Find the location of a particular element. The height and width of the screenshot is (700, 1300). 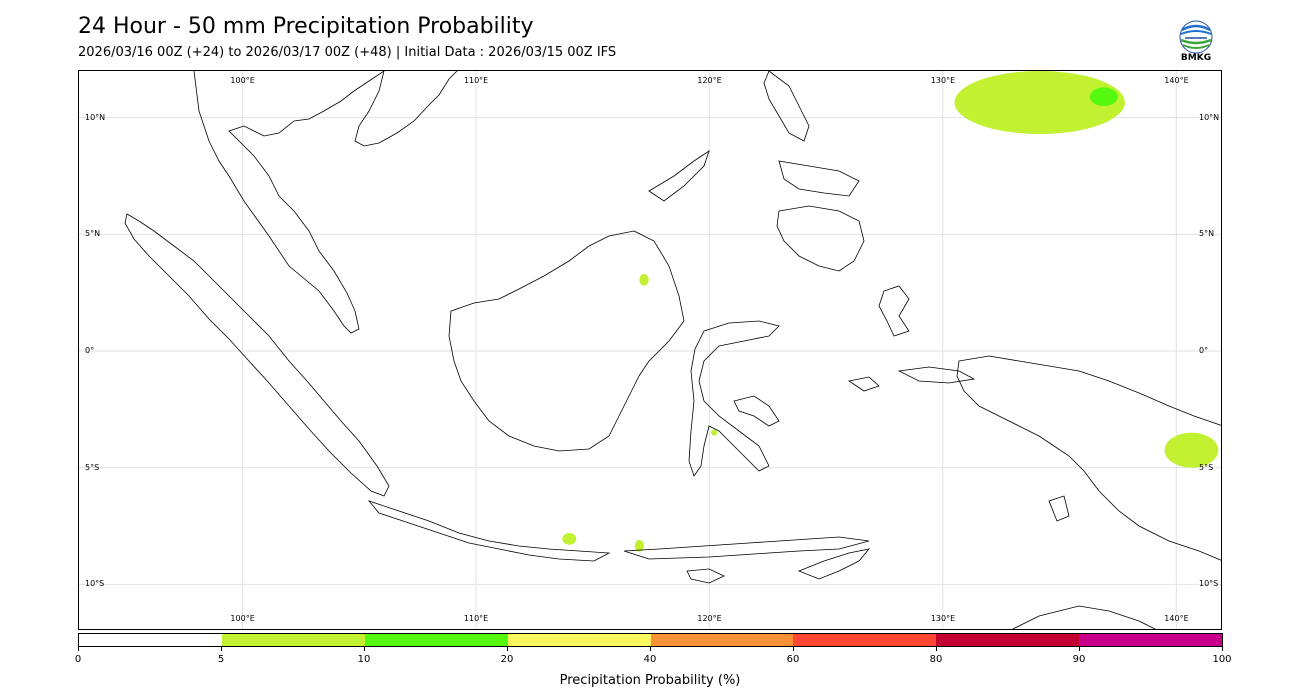

colorbar-tick-label: 40 is located at coordinates (650, 659).